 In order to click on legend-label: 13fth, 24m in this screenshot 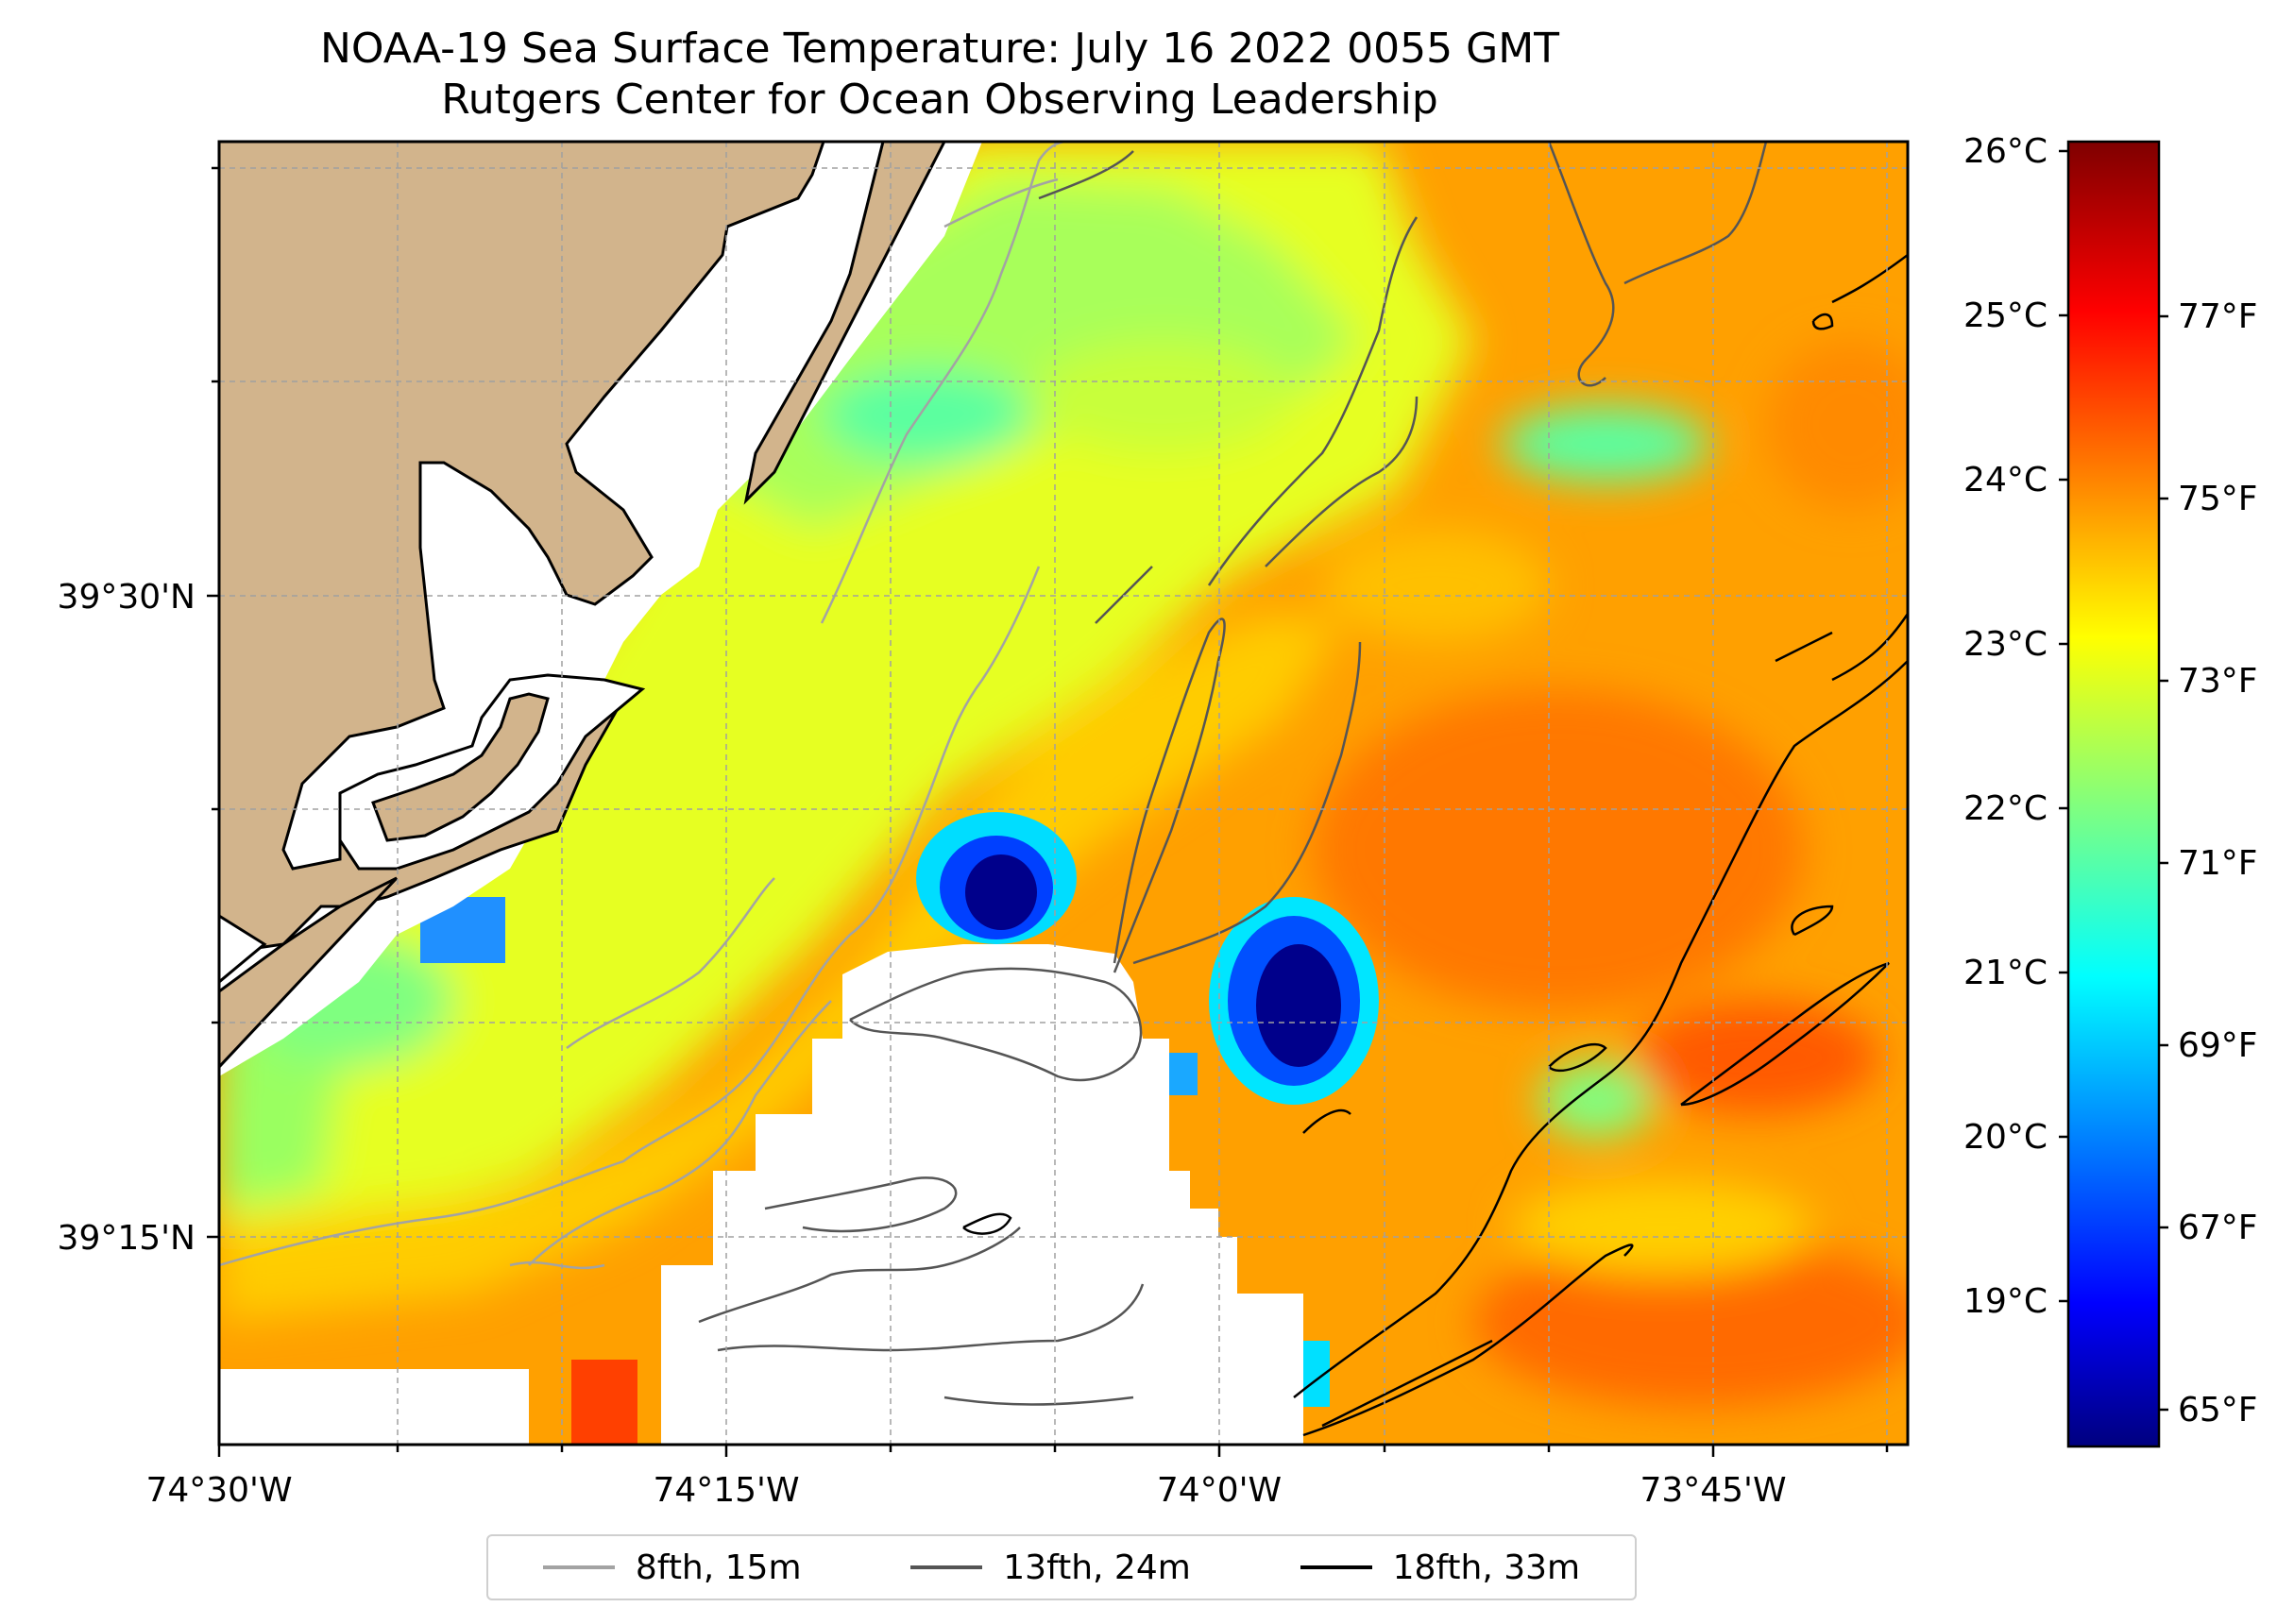, I will do `click(1097, 1567)`.